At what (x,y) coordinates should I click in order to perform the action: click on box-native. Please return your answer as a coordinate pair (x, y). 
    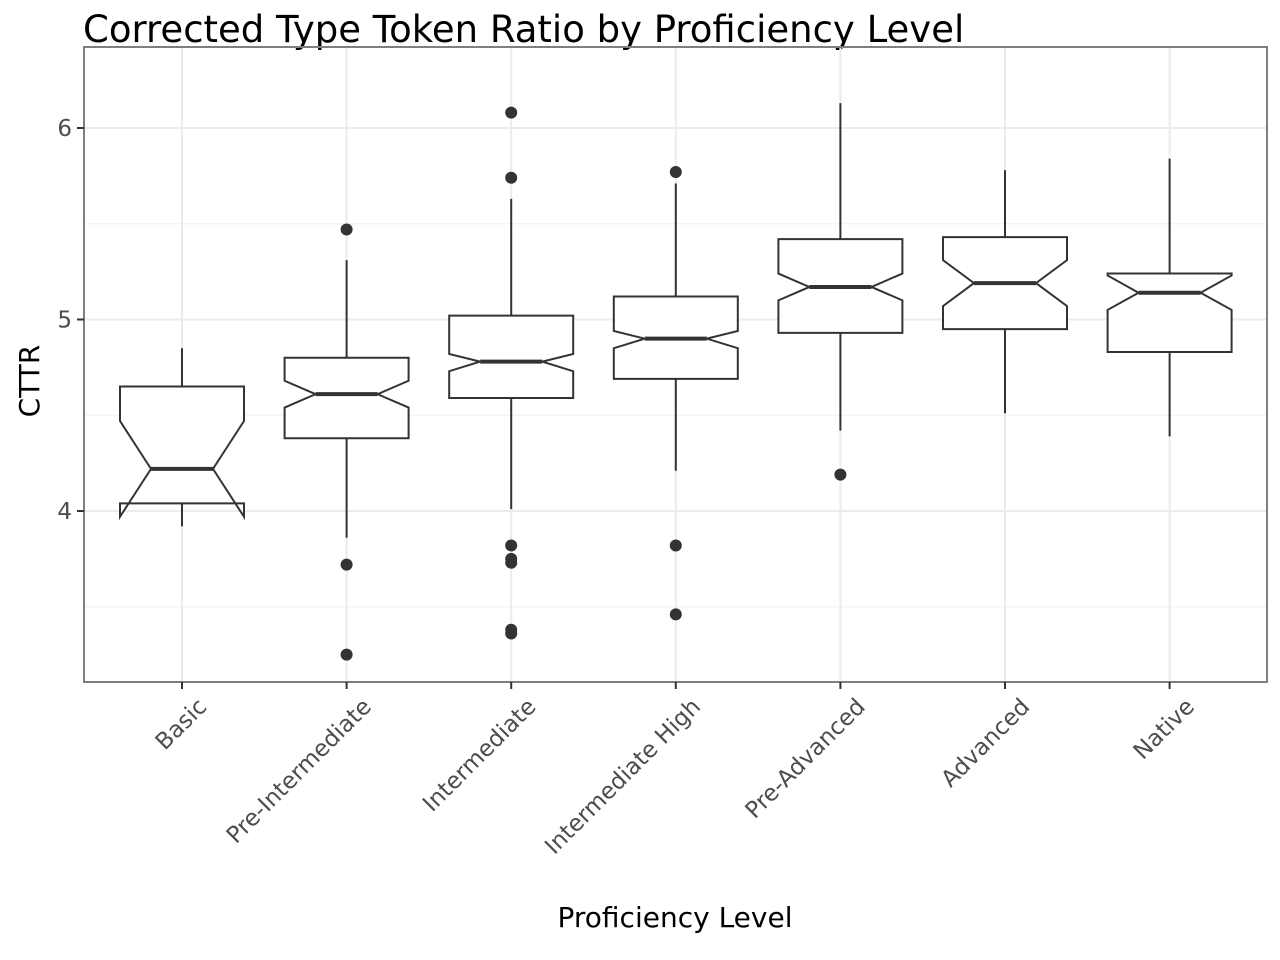
    Looking at the image, I should click on (1169, 297).